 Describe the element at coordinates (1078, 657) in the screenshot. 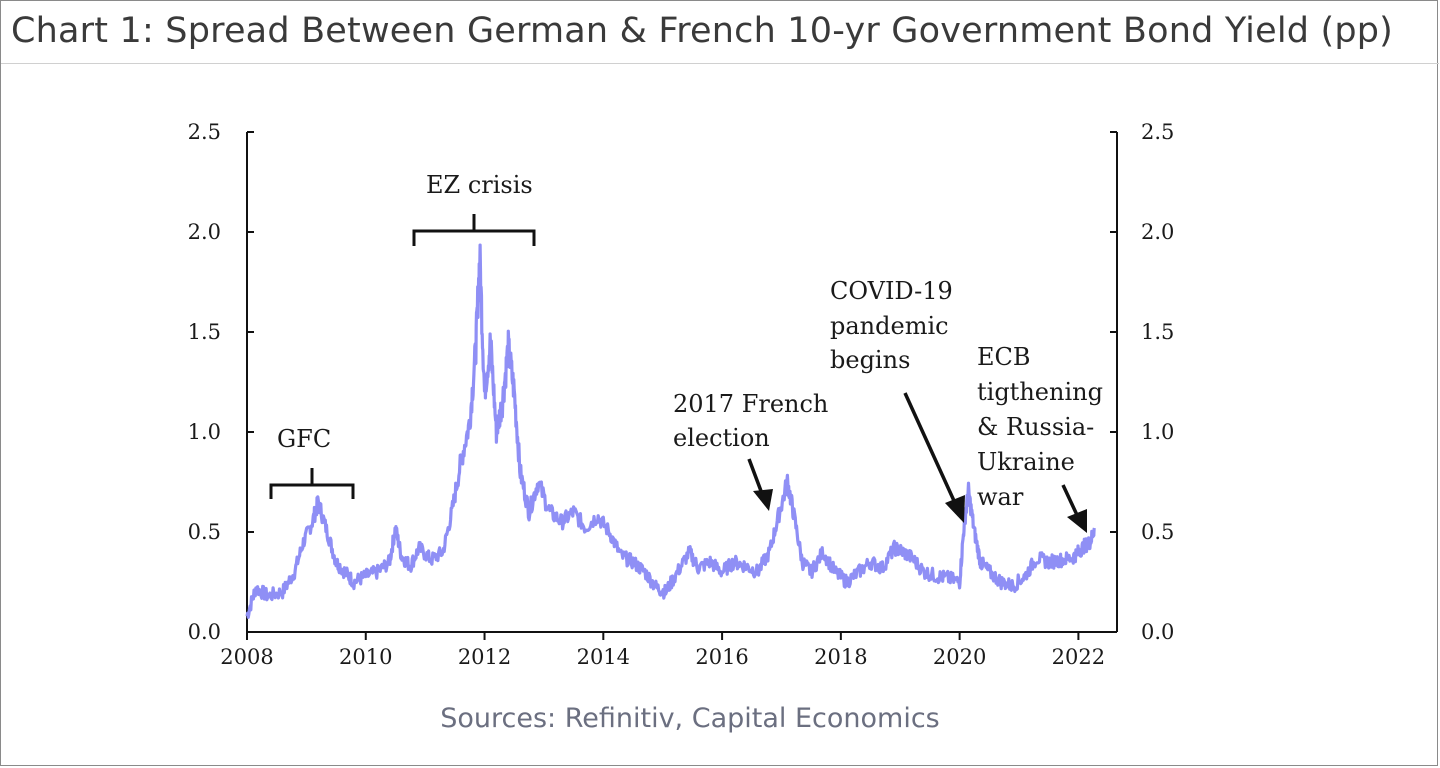

I see `x-tick-label: 2022` at that location.